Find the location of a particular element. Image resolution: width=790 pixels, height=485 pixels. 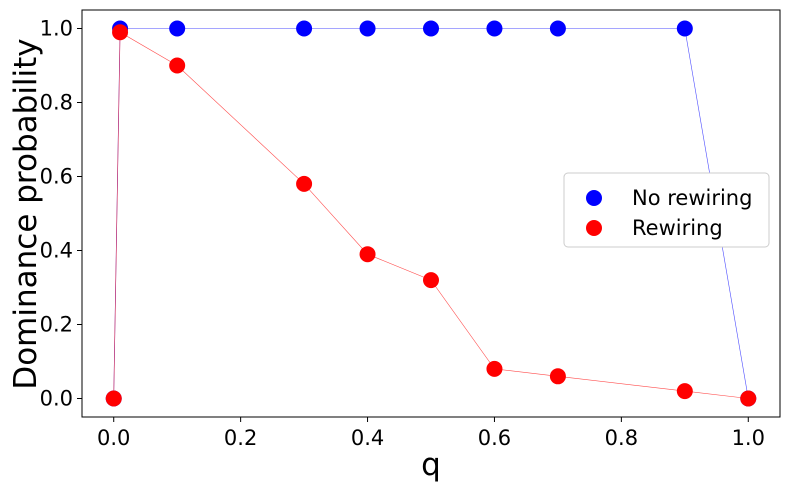

x-tick-label: 0.2 is located at coordinates (240, 438).